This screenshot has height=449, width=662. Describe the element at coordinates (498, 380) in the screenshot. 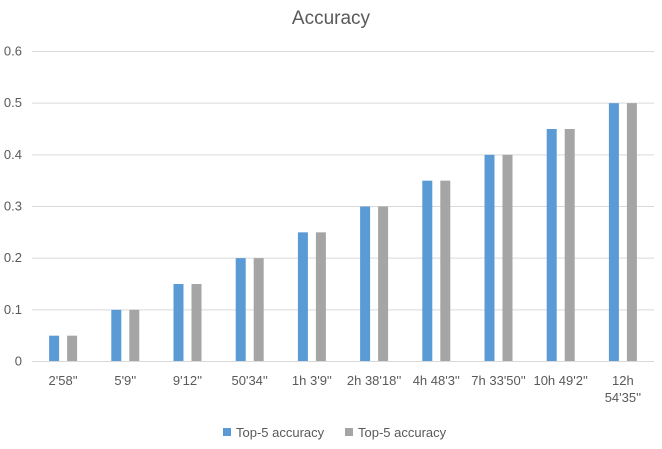

I see `x-tick-label: 7h 33'50''` at that location.